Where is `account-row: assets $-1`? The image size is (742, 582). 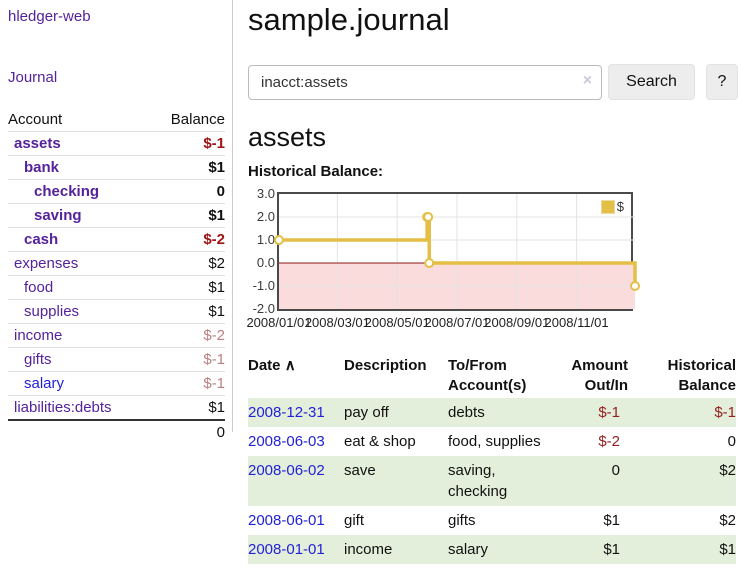
account-row: assets $-1 is located at coordinates (116, 143).